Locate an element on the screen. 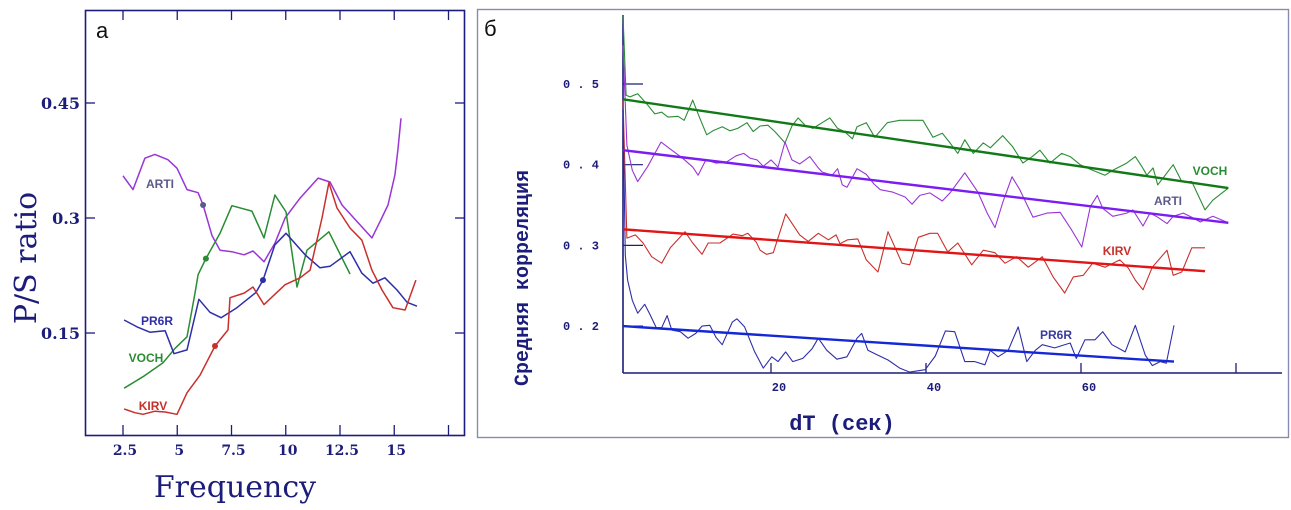  x-tick-label: 5 is located at coordinates (179, 451).